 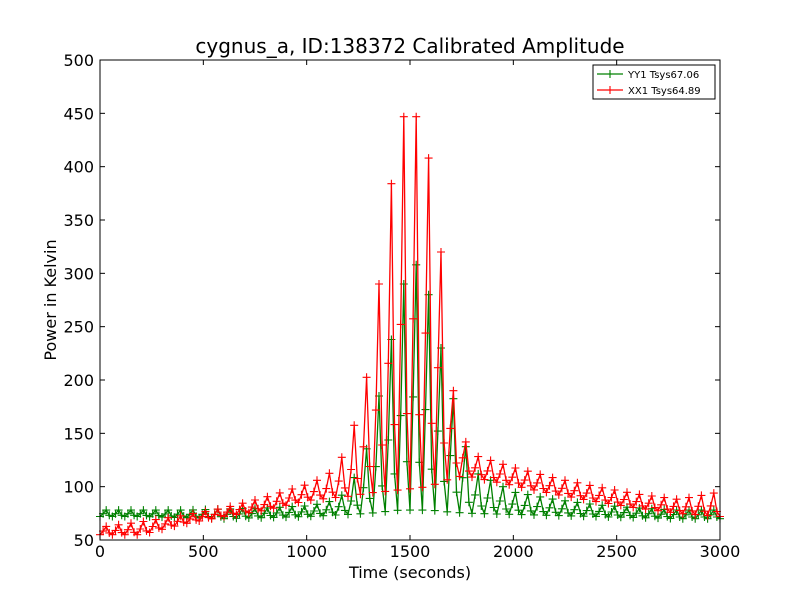 I want to click on x-tick-label: 2500, so click(x=616, y=551).